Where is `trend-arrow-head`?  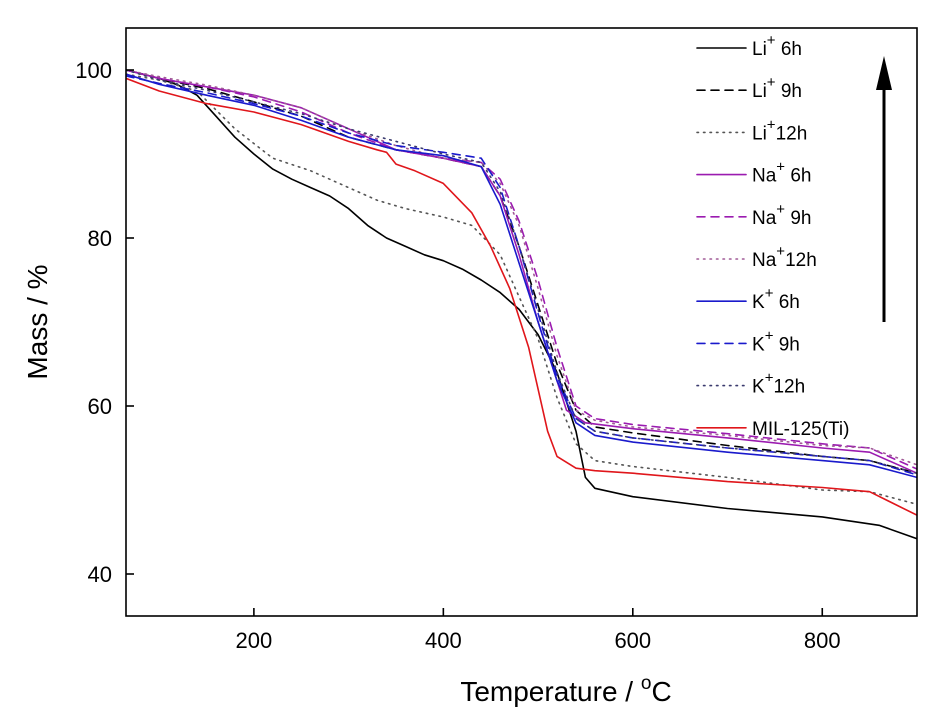
trend-arrow-head is located at coordinates (884, 73).